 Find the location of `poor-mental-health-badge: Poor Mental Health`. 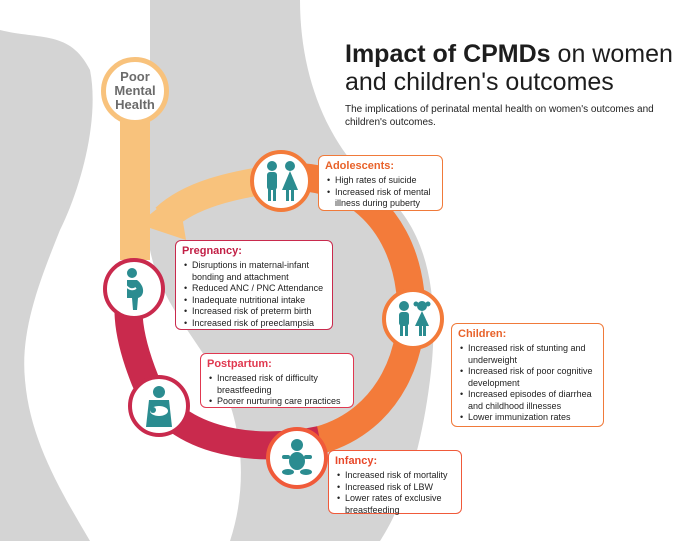

poor-mental-health-badge: Poor Mental Health is located at coordinates (135, 91).